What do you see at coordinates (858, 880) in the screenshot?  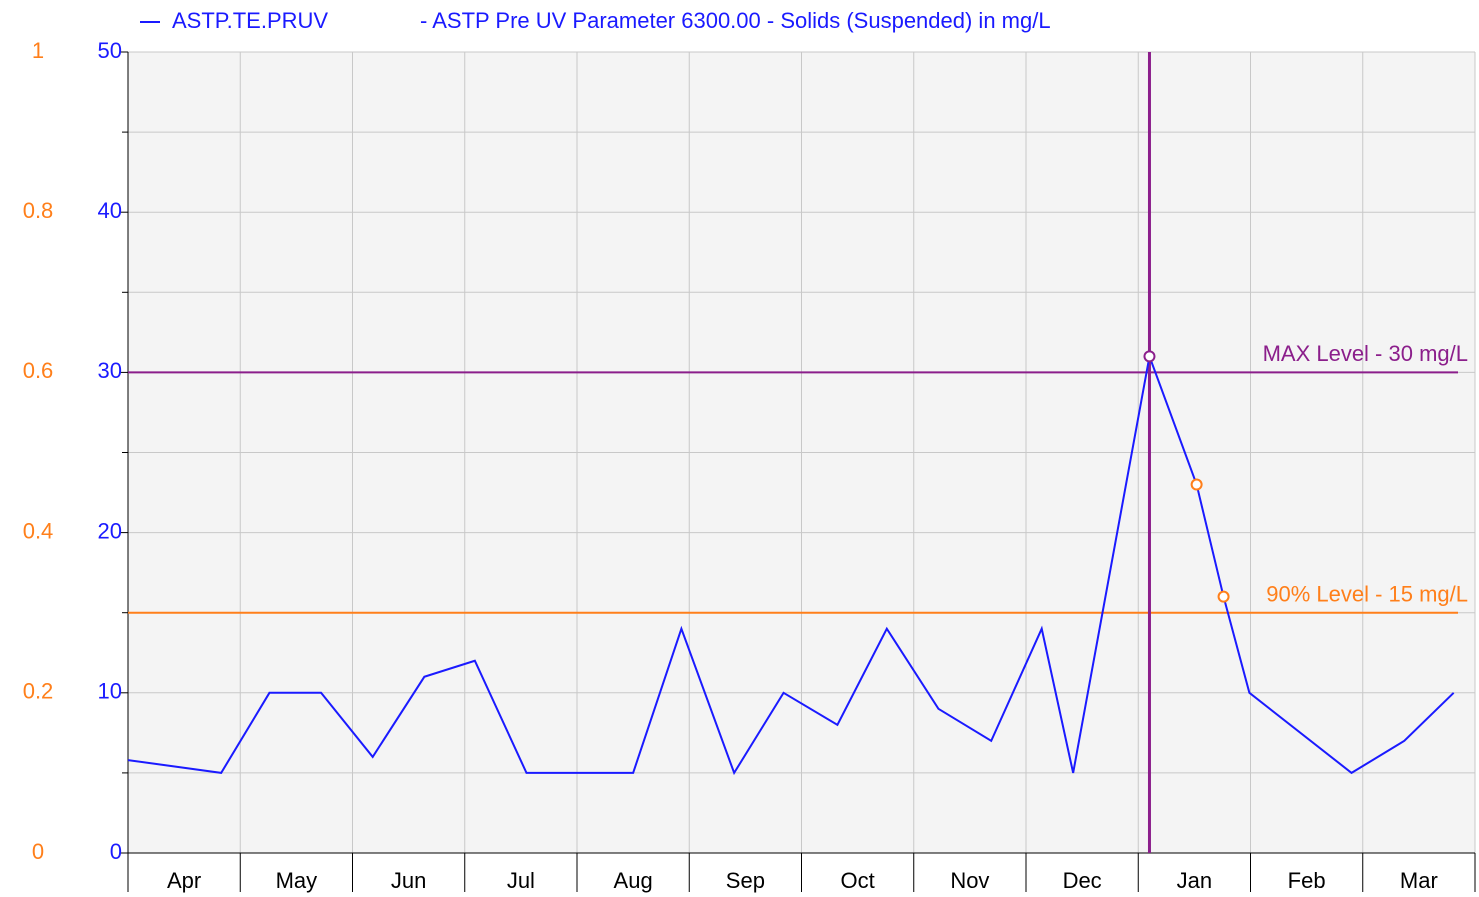 I see `x-tick-label: Oct` at bounding box center [858, 880].